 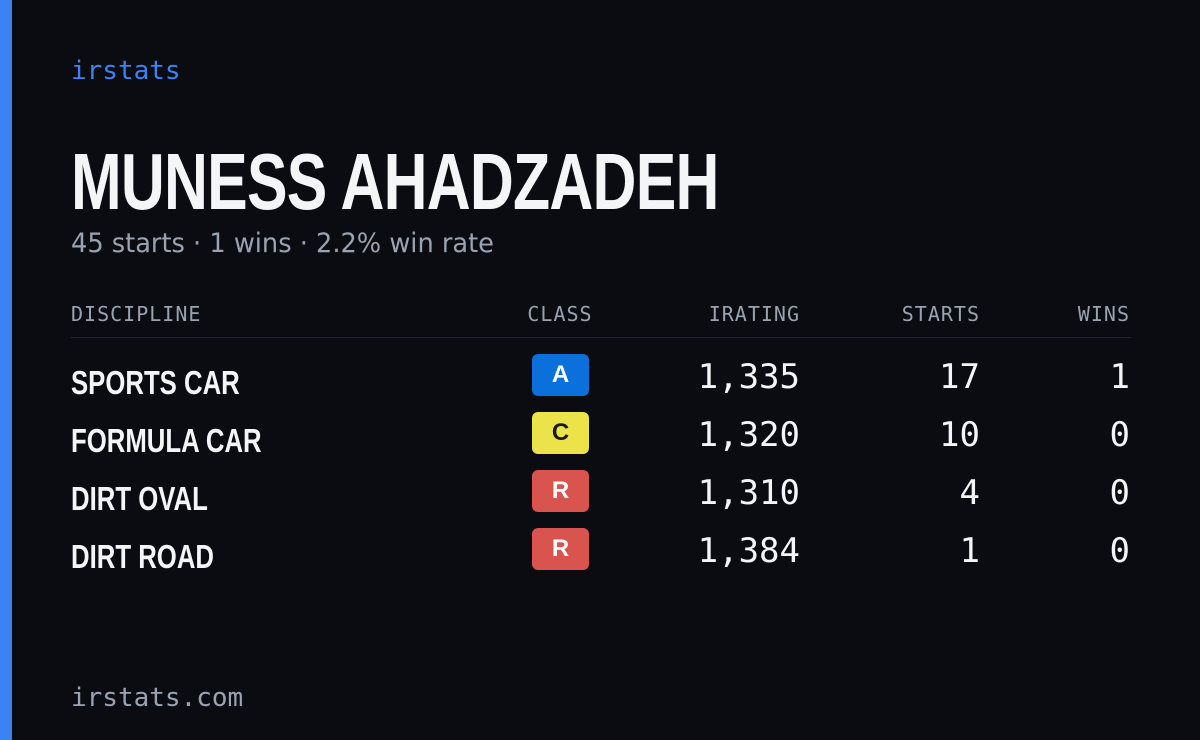 I want to click on irating: 1,384, so click(x=748, y=551).